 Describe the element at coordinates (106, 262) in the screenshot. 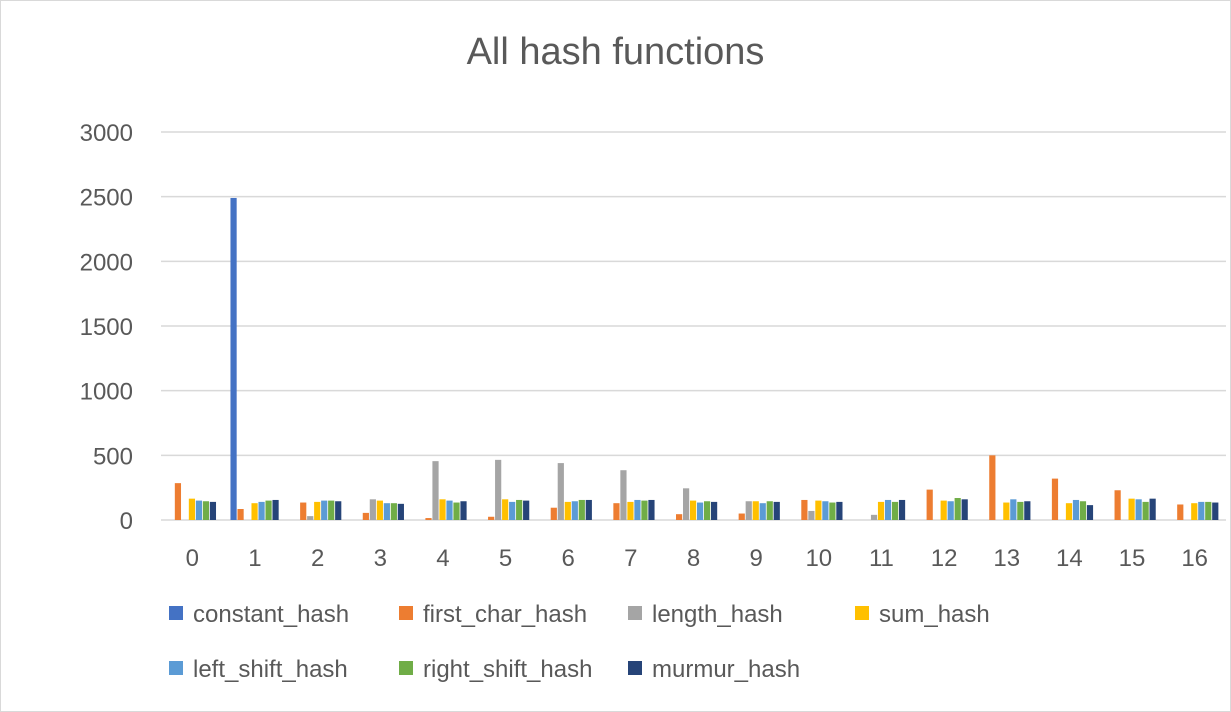

I see `y-tick-label: 2000` at that location.